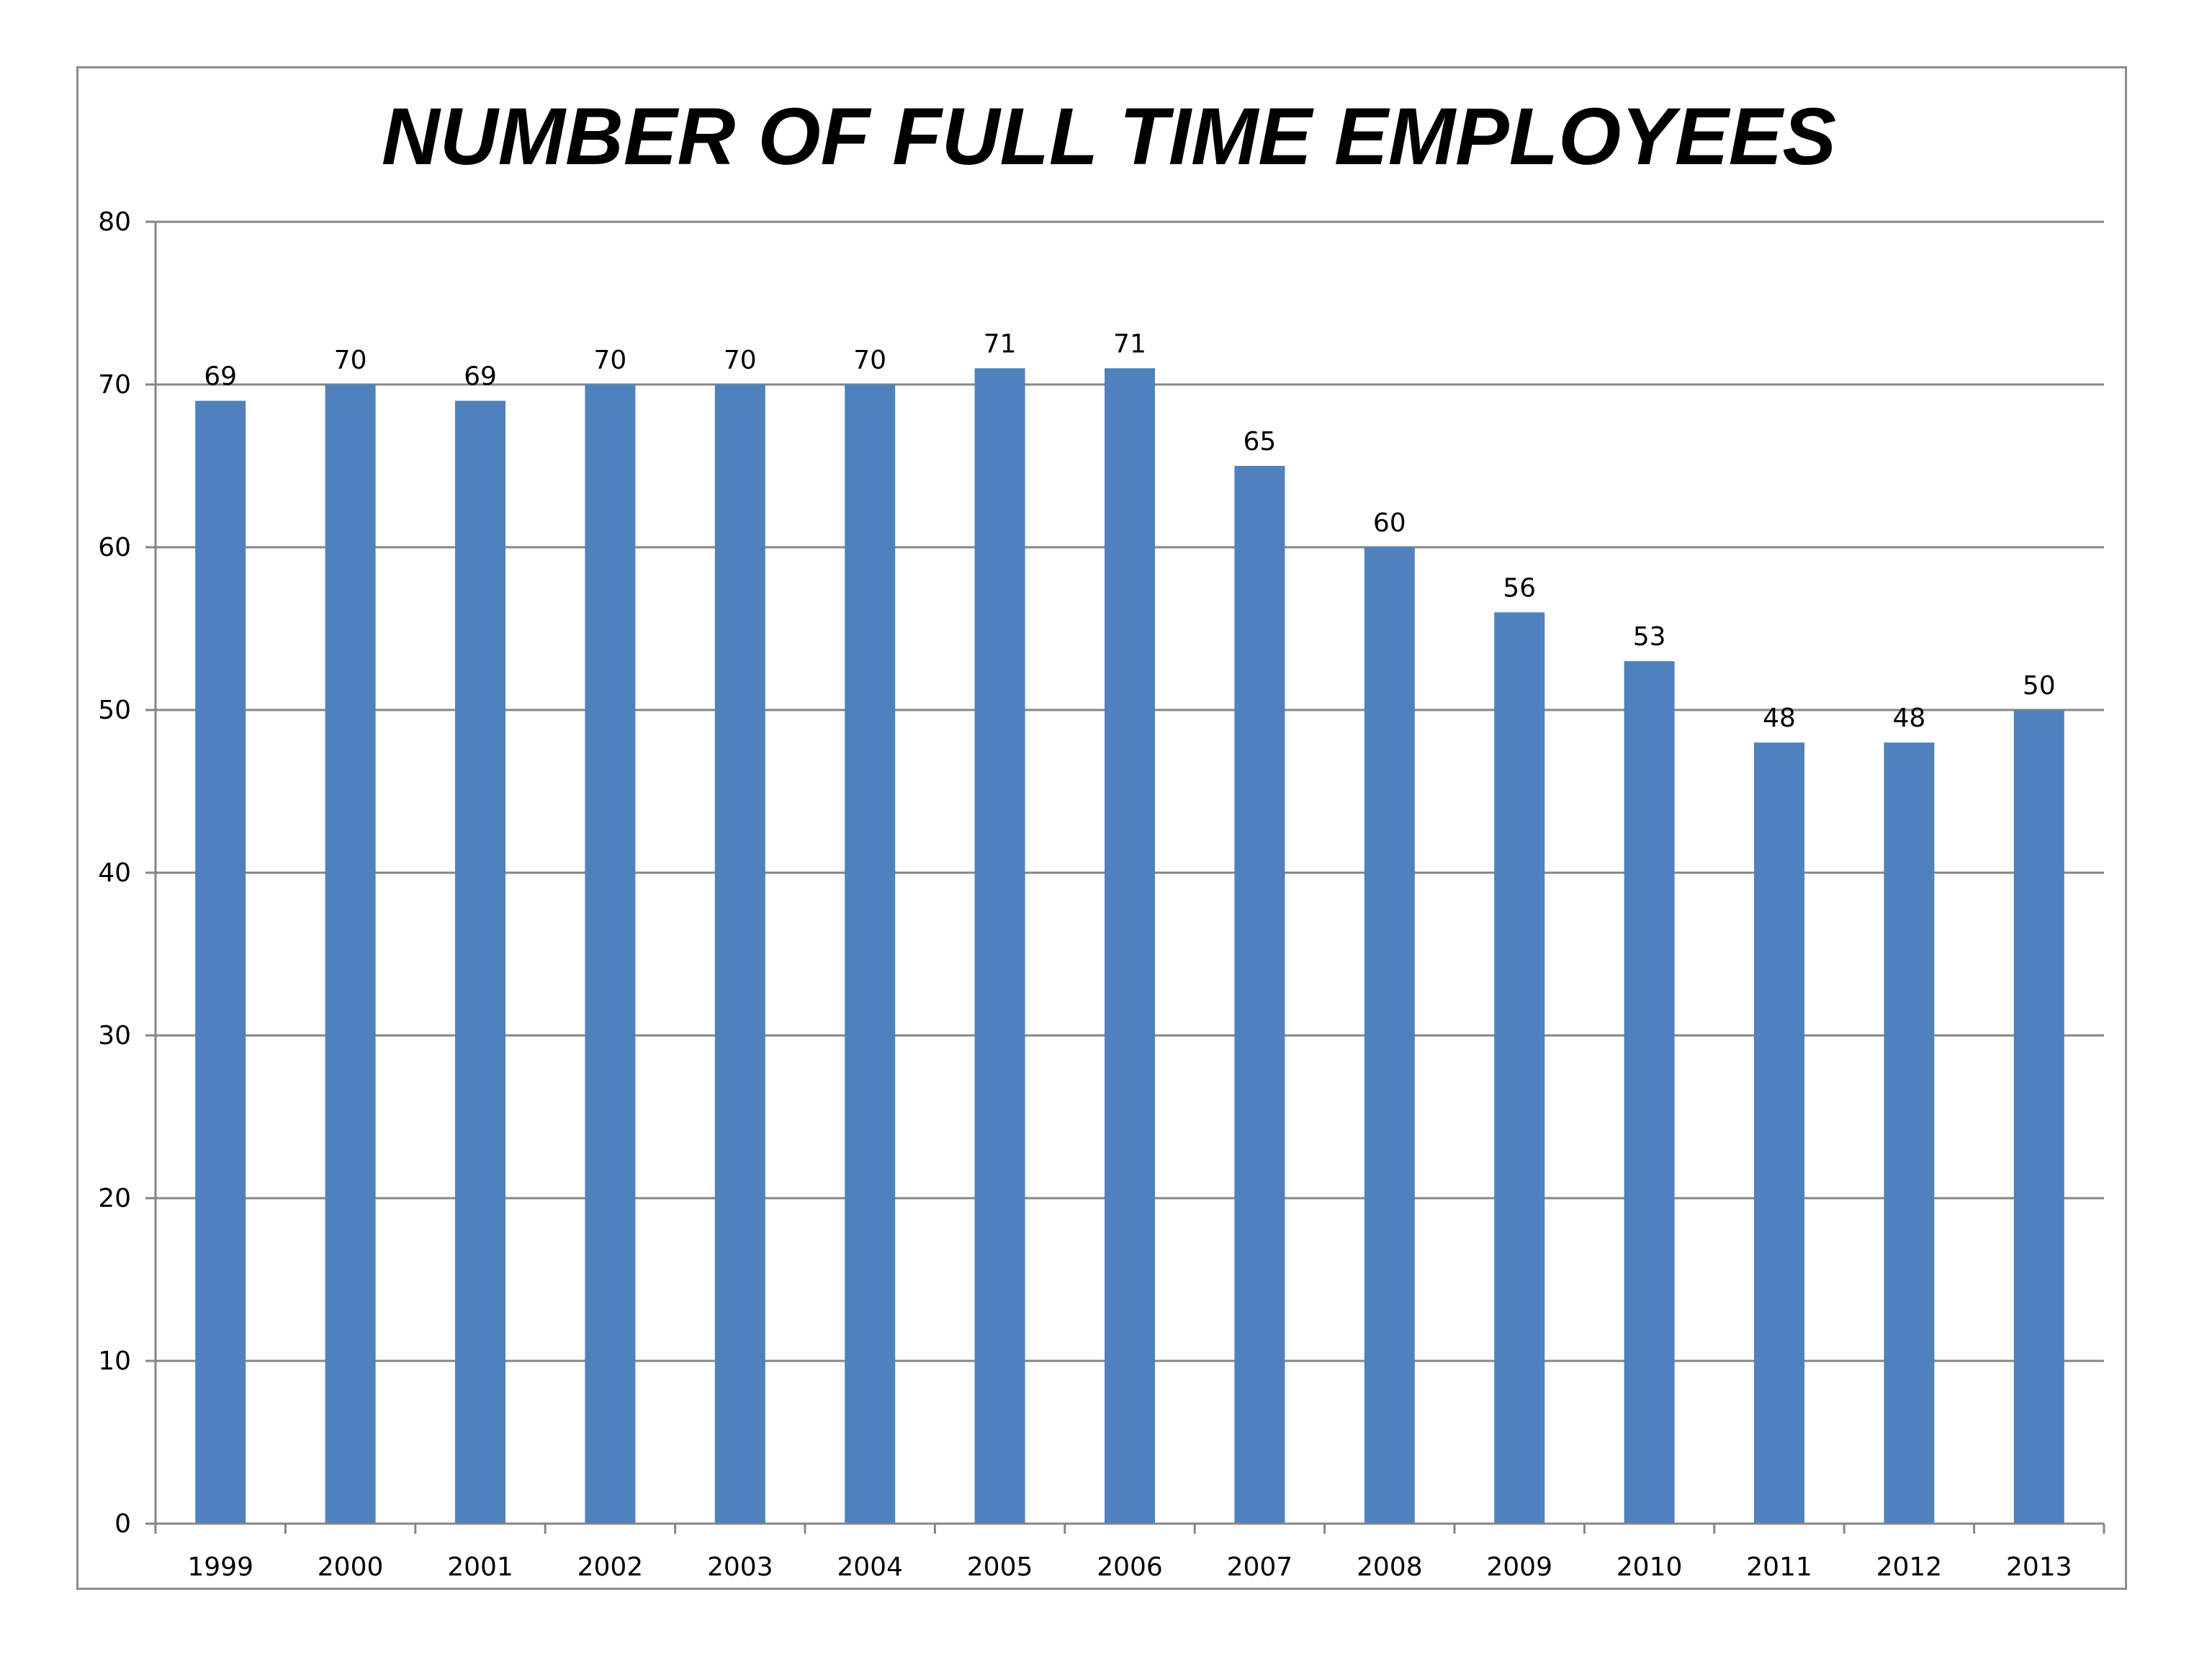  What do you see at coordinates (610, 360) in the screenshot?
I see `data-label-2002: 70` at bounding box center [610, 360].